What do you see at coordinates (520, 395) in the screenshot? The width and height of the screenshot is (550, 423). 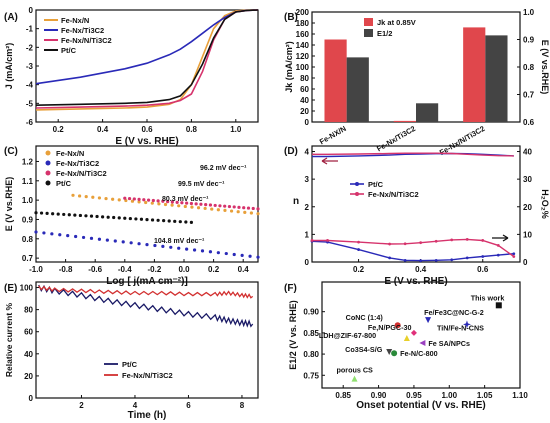 I see `x-tick-label: 1.10` at bounding box center [520, 395].